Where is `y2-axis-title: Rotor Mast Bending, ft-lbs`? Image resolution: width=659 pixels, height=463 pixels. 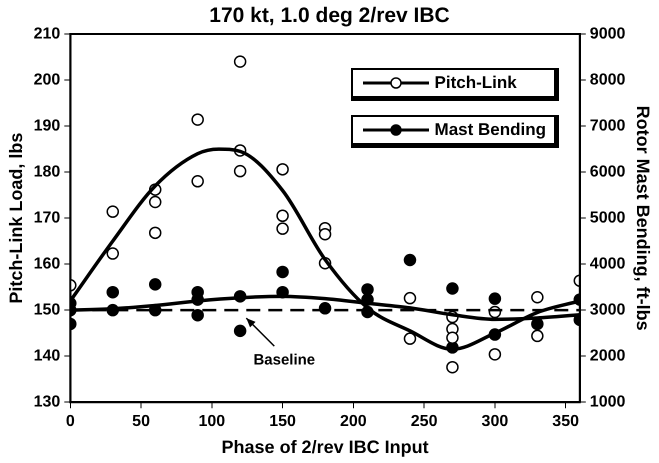 y2-axis-title: Rotor Mast Bending, ft-lbs is located at coordinates (643, 218).